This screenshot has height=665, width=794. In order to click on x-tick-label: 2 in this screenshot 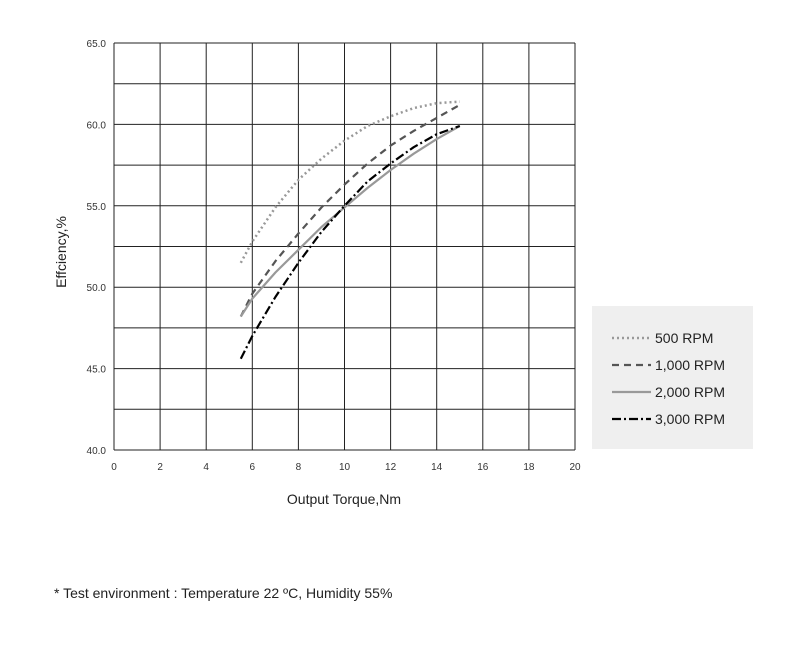, I will do `click(160, 467)`.